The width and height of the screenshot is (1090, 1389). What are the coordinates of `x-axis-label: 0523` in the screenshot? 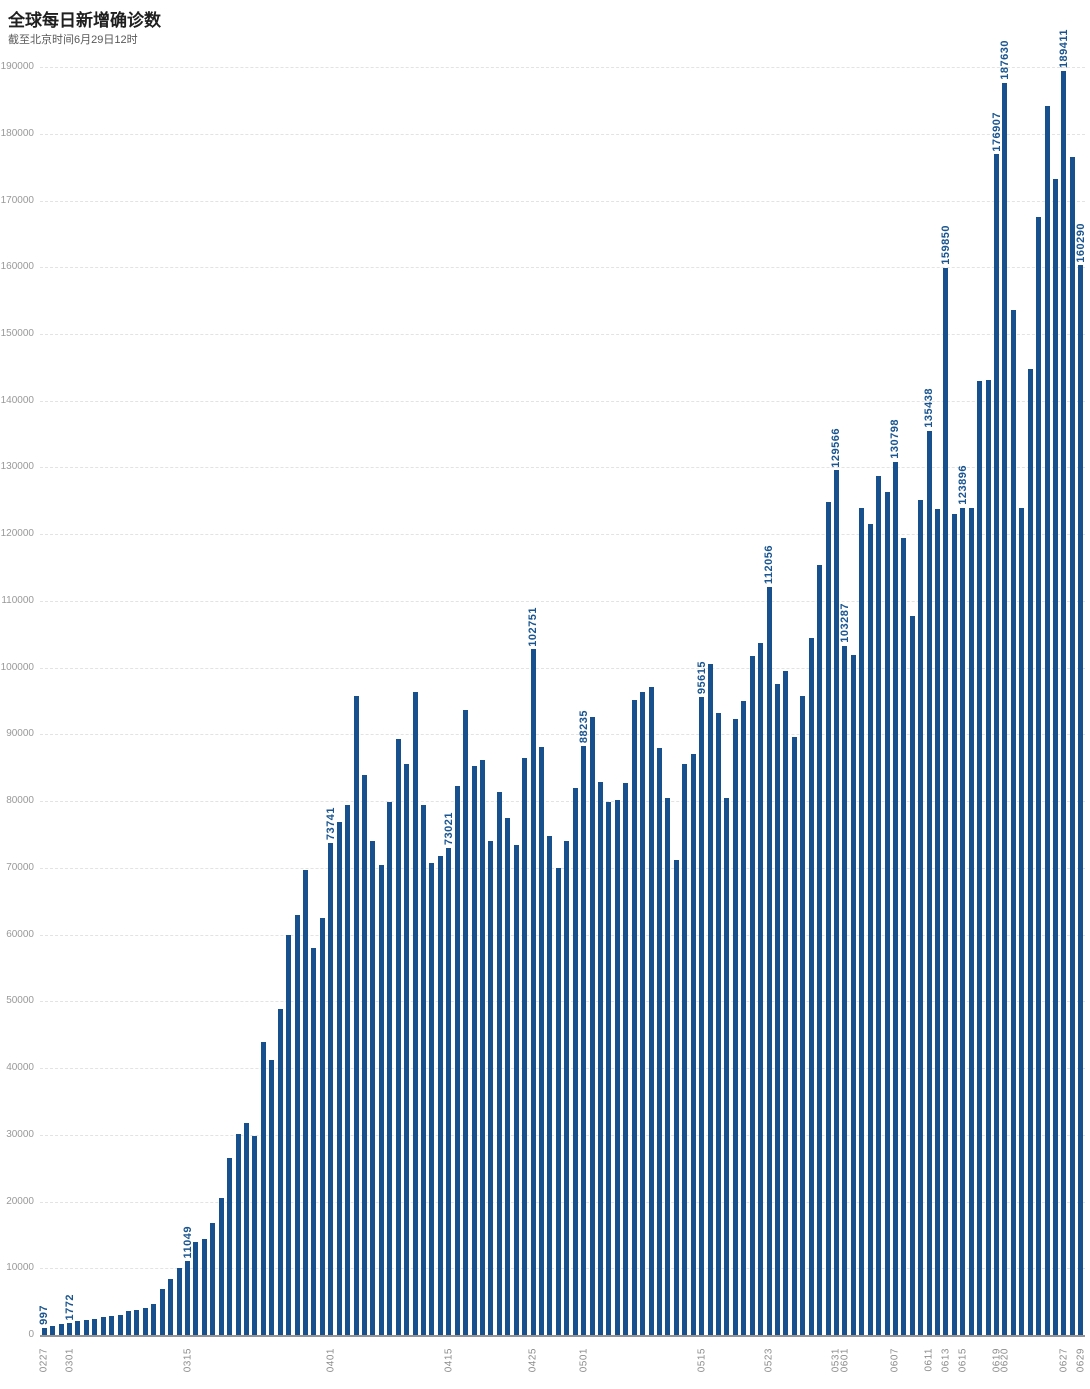 It's located at (769, 1360).